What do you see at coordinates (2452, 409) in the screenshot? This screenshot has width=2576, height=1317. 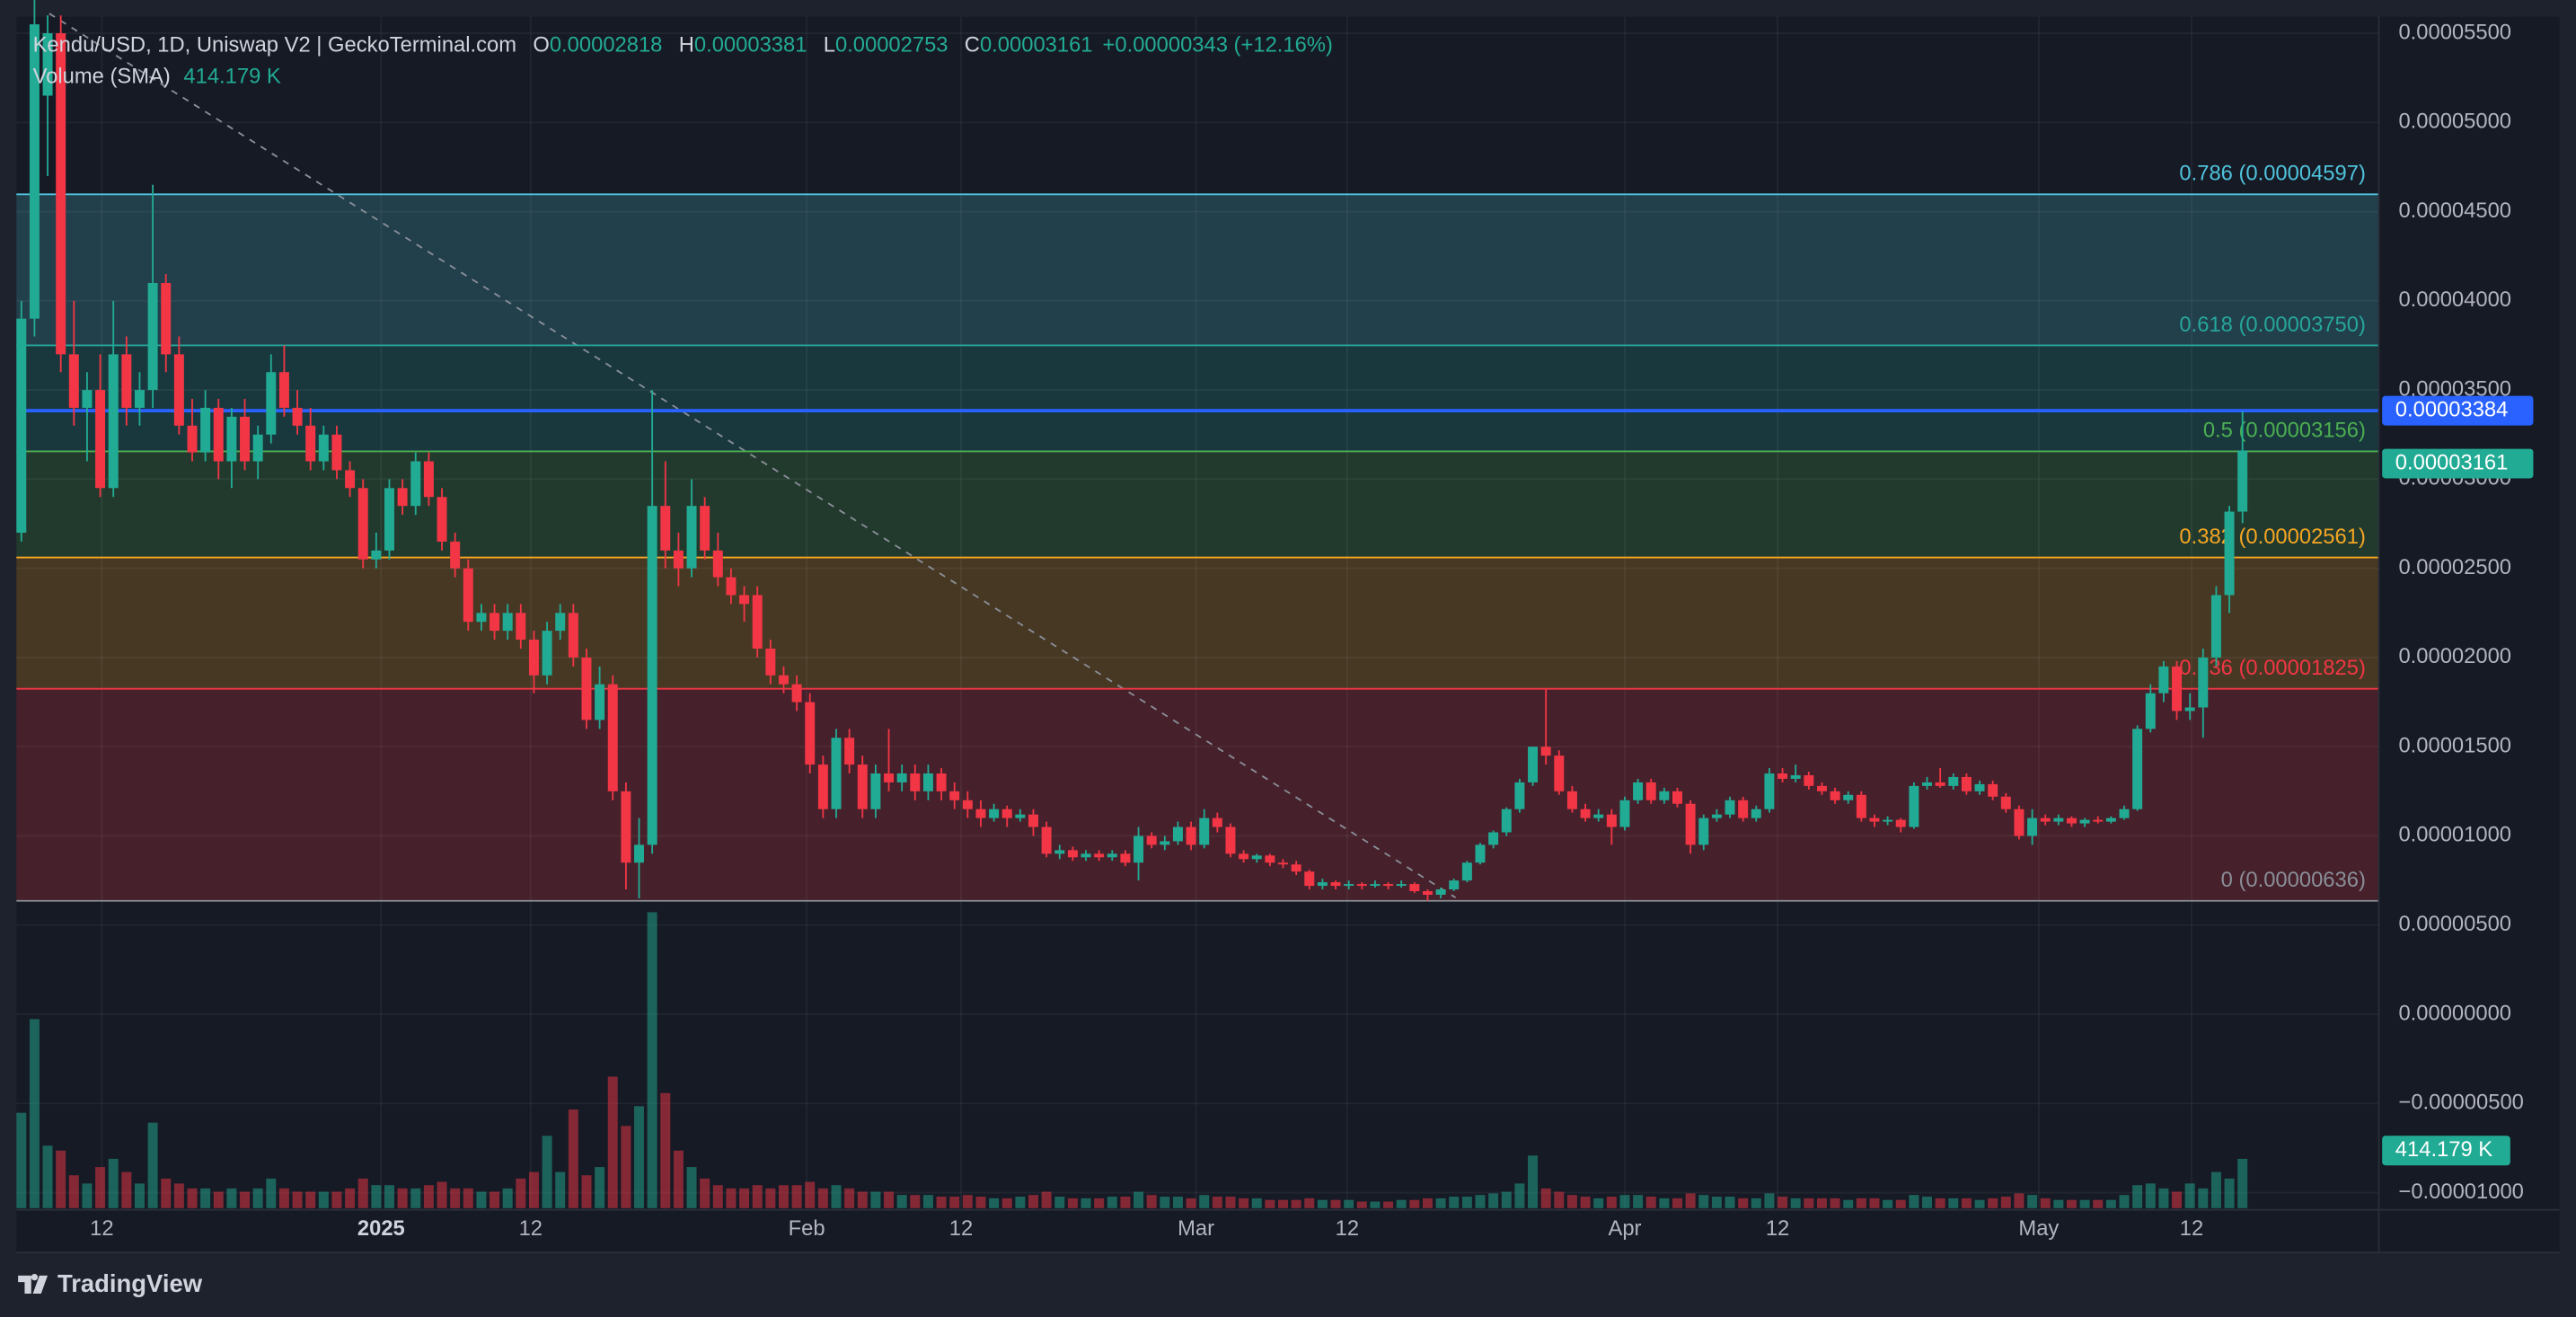 I see `horizontal-line-tag: 0.00003384` at bounding box center [2452, 409].